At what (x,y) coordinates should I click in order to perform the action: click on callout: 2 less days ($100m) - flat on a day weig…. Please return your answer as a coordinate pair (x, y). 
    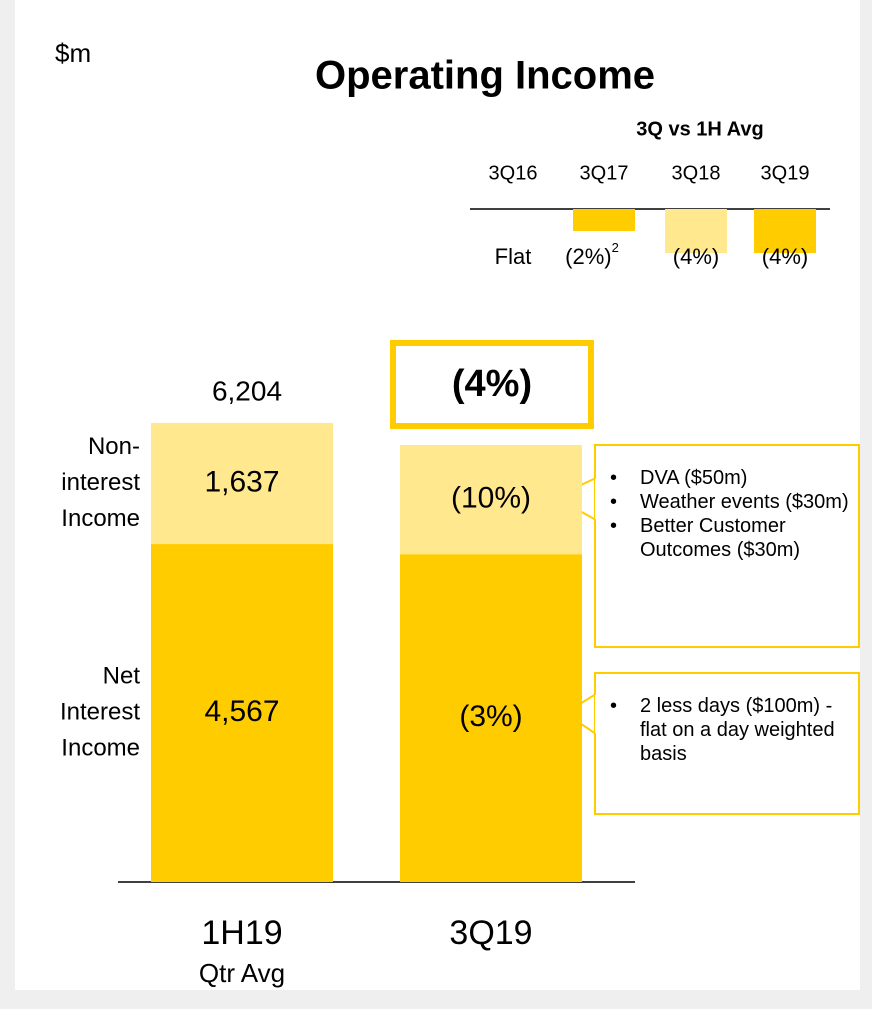
    Looking at the image, I should click on (727, 743).